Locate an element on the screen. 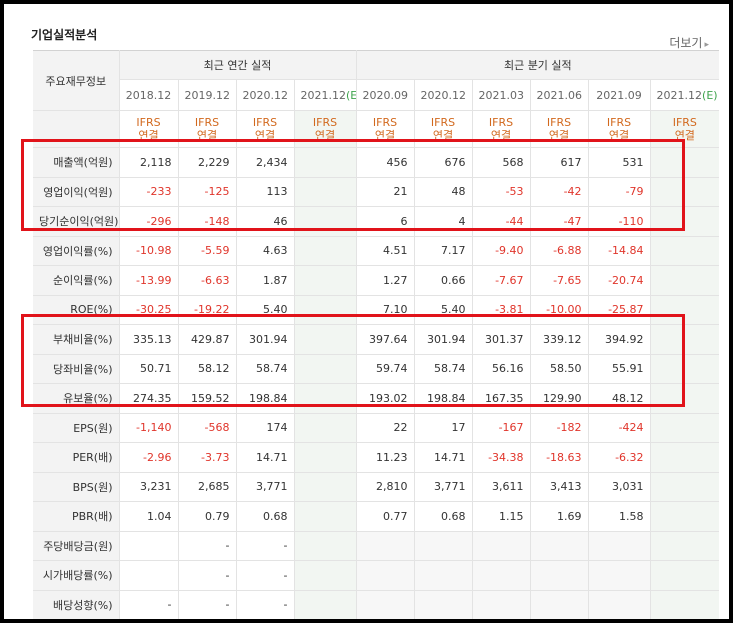 The image size is (733, 623). value-cell: 301.94 is located at coordinates (443, 339).